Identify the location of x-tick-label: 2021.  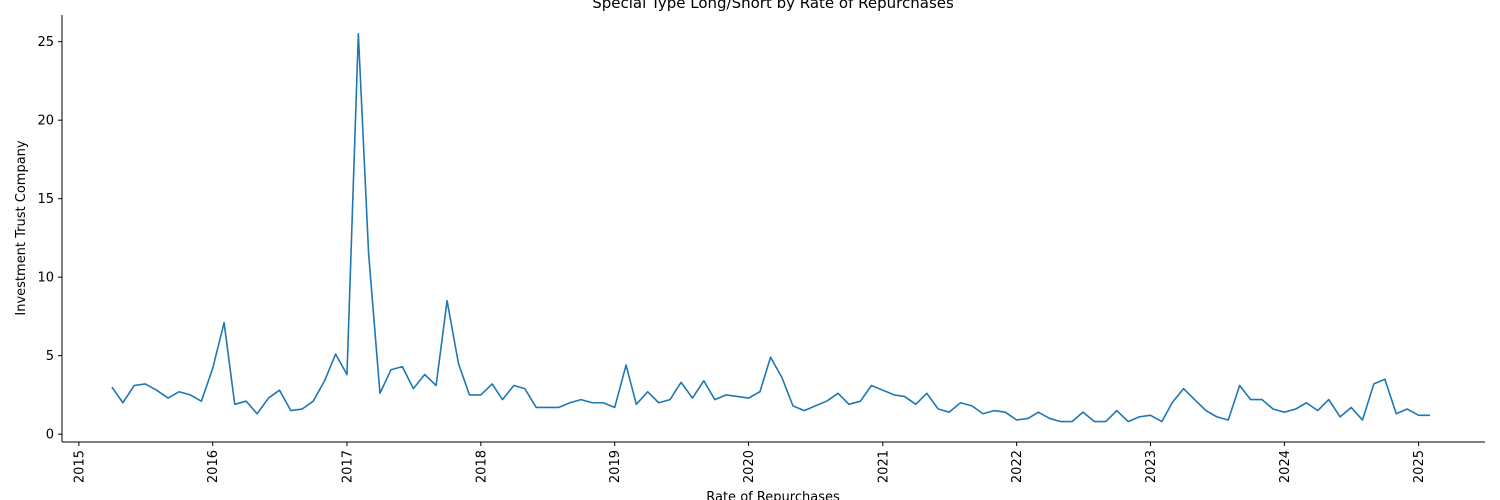
(883, 466).